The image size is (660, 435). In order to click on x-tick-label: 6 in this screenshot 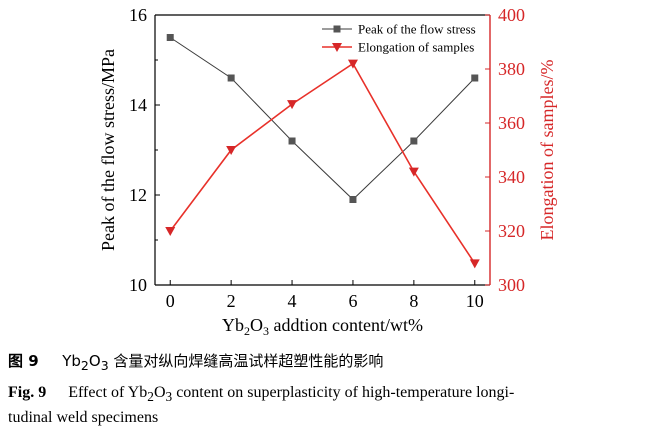, I will do `click(352, 301)`.